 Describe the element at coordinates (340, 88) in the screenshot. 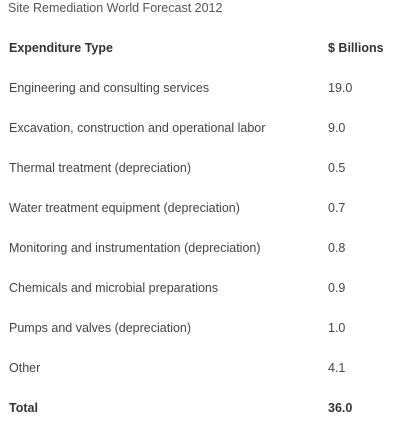

I see `row-value: 19.0` at that location.